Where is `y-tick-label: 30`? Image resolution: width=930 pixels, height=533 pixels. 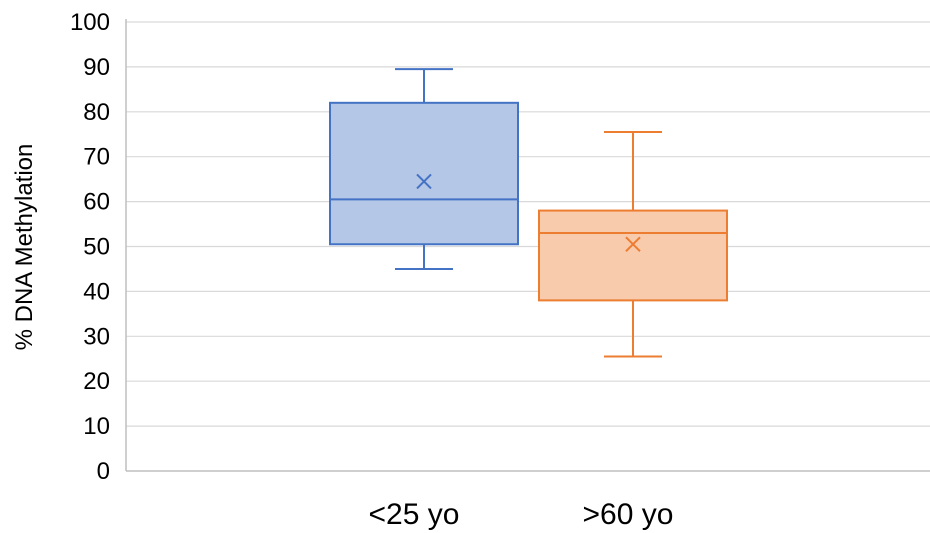 y-tick-label: 30 is located at coordinates (96, 336).